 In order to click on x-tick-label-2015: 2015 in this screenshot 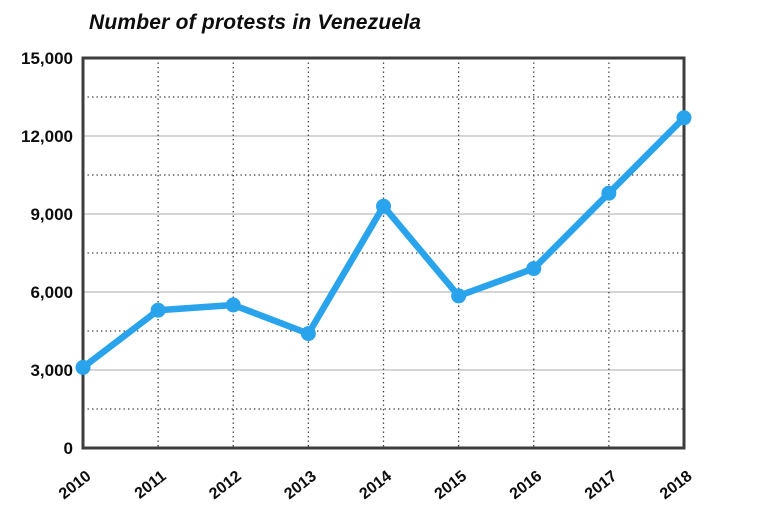, I will do `click(451, 485)`.